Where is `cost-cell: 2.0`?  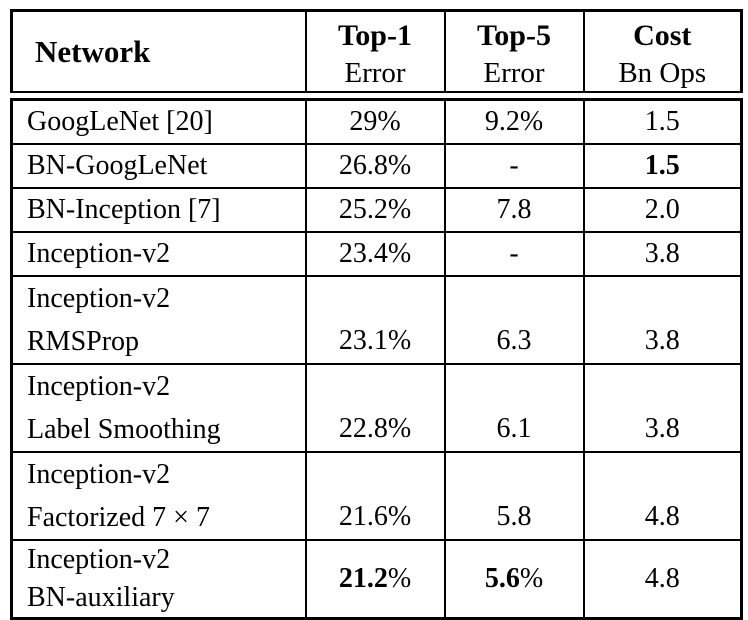 cost-cell: 2.0 is located at coordinates (662, 209).